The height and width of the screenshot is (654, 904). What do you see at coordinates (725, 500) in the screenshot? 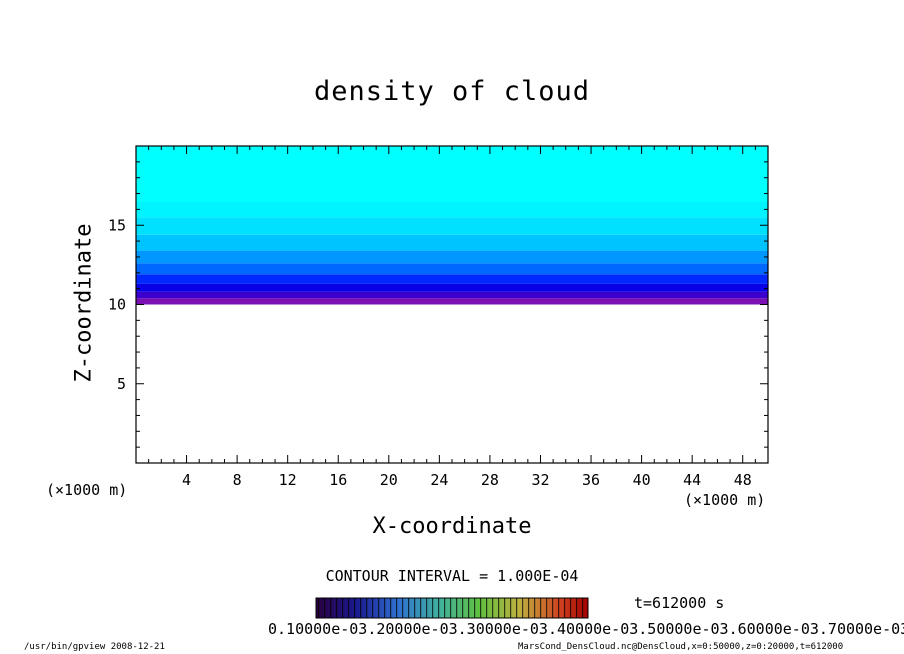
I see `x-axis-unit-right: (×1000 m)` at bounding box center [725, 500].